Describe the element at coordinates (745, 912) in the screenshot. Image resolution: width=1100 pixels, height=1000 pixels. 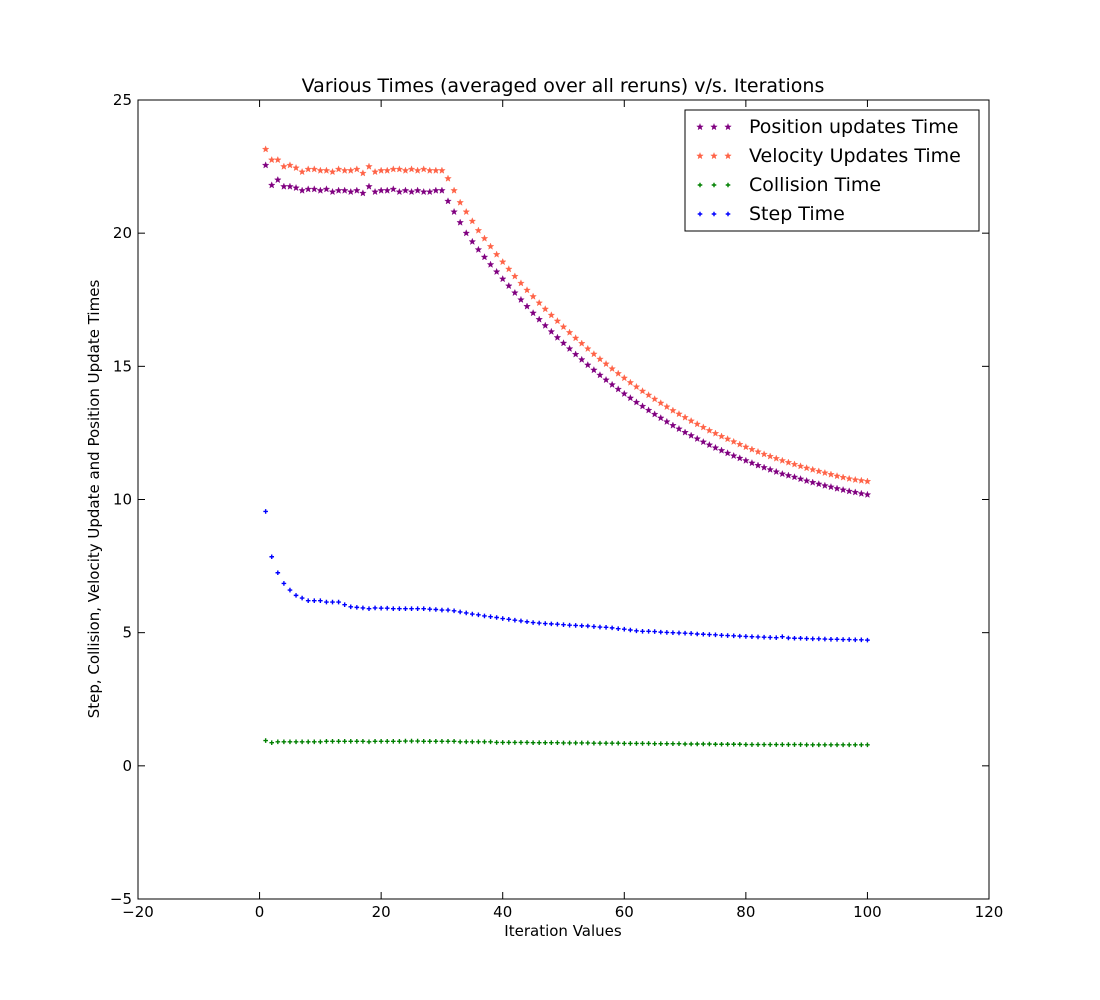
I see `x-tick-label: 80` at that location.